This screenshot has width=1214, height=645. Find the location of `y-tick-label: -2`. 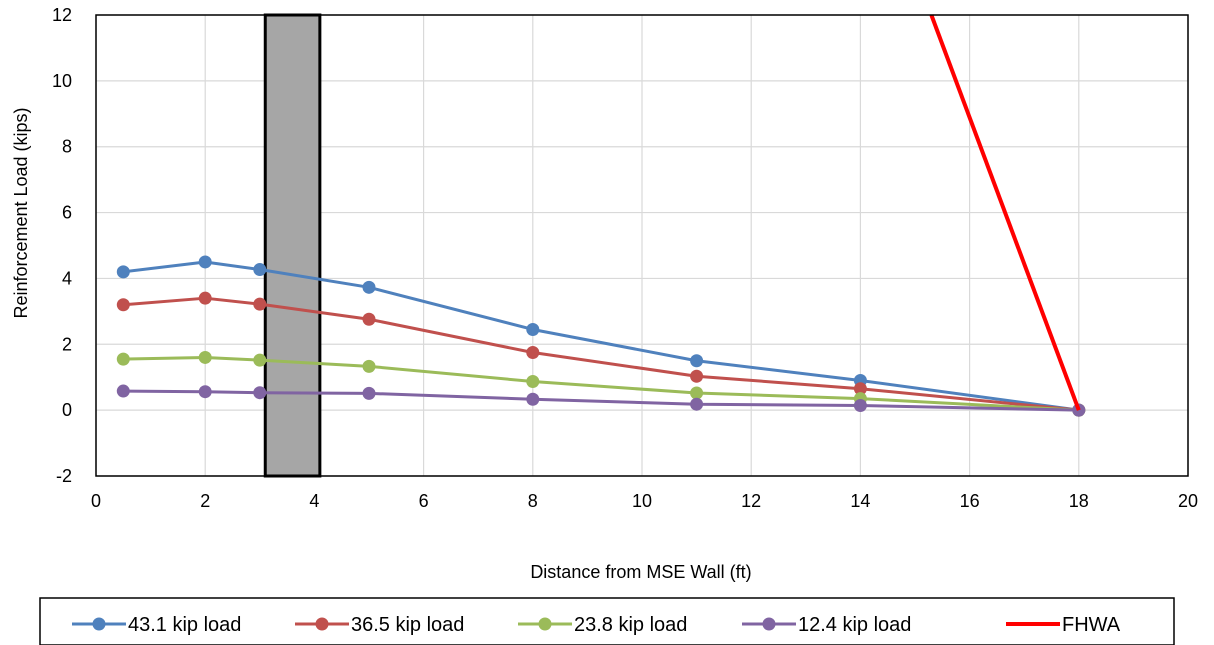

y-tick-label: -2 is located at coordinates (64, 476).